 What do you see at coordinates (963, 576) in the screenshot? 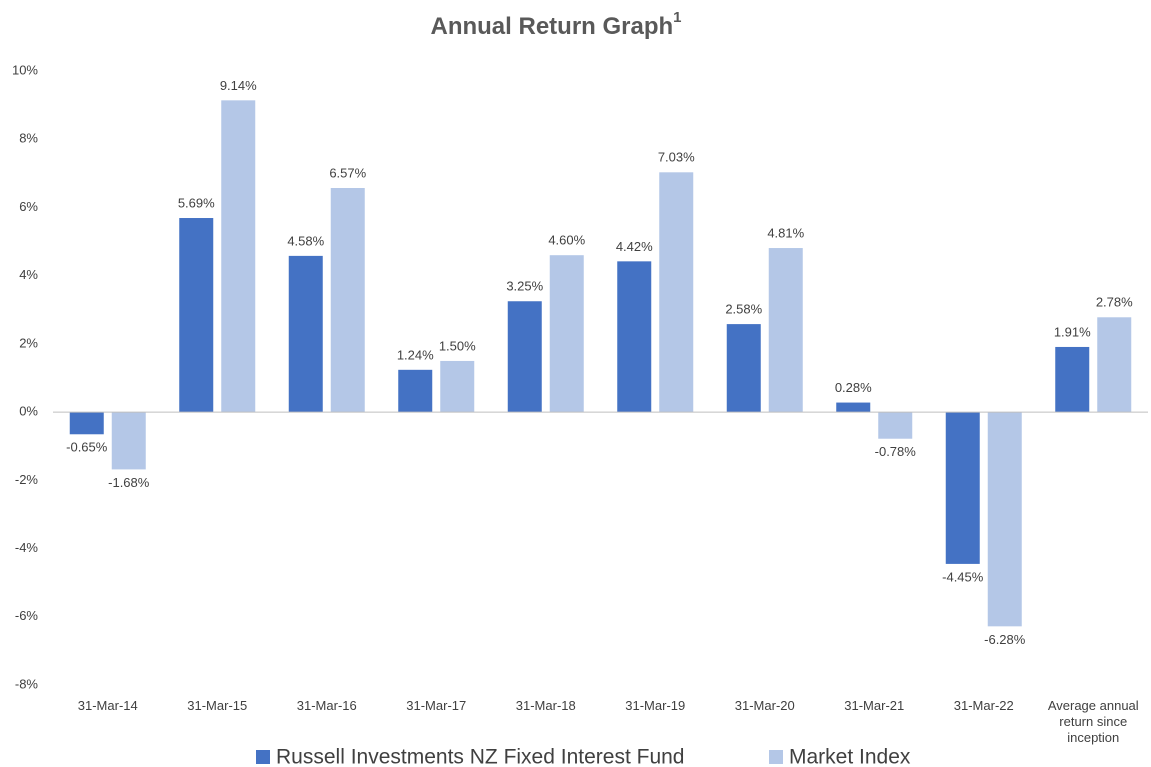
I see `data-label: -4.45%` at bounding box center [963, 576].